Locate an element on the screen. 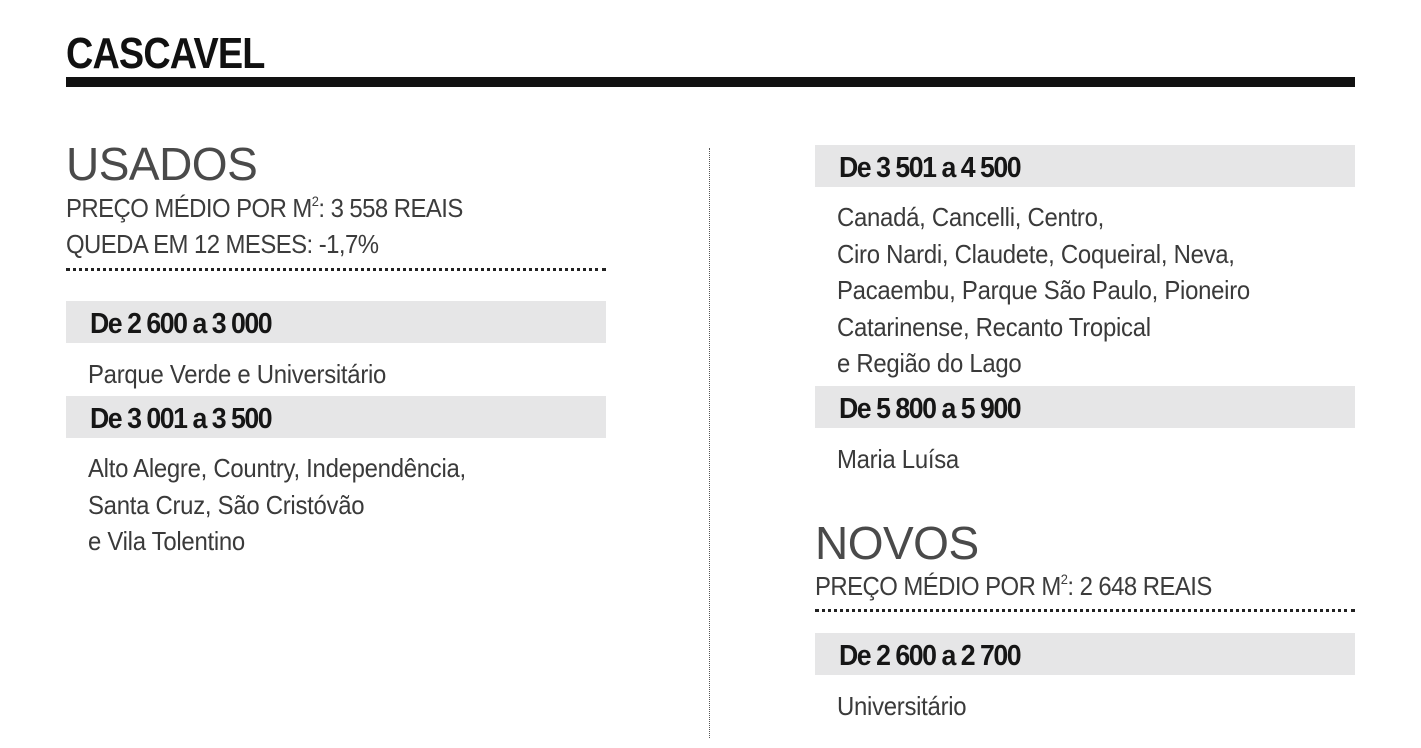  neighborhood-list: Universitário is located at coordinates (902, 706).